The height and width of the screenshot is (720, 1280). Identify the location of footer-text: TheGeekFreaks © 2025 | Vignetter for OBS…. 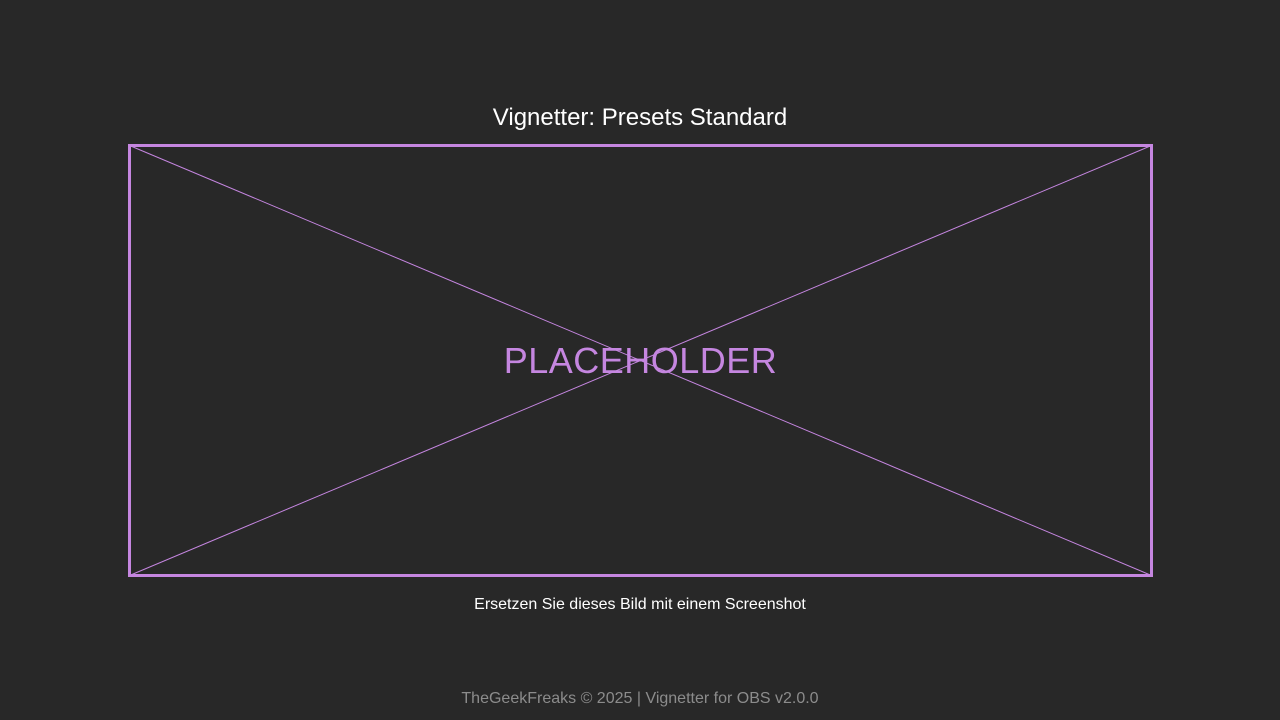
(640, 698).